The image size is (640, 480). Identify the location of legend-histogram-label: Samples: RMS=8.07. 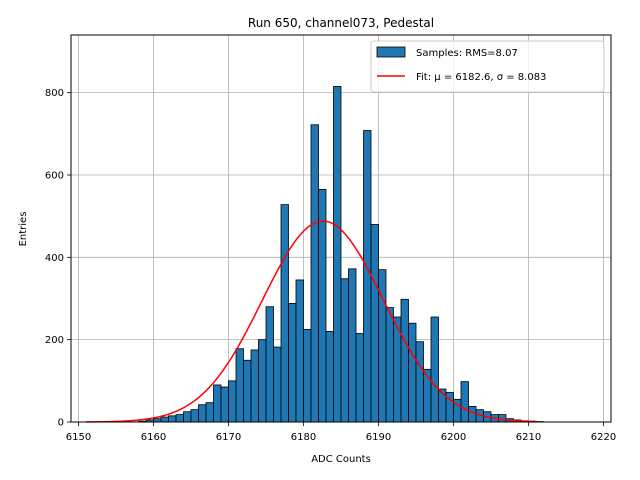
(467, 53).